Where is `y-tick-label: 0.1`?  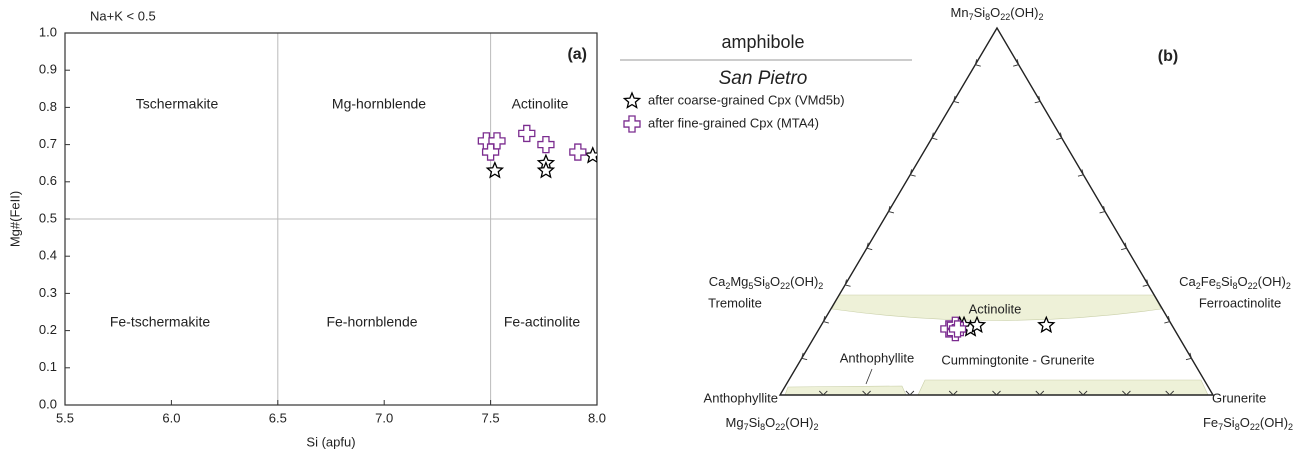
y-tick-label: 0.1 is located at coordinates (48, 366).